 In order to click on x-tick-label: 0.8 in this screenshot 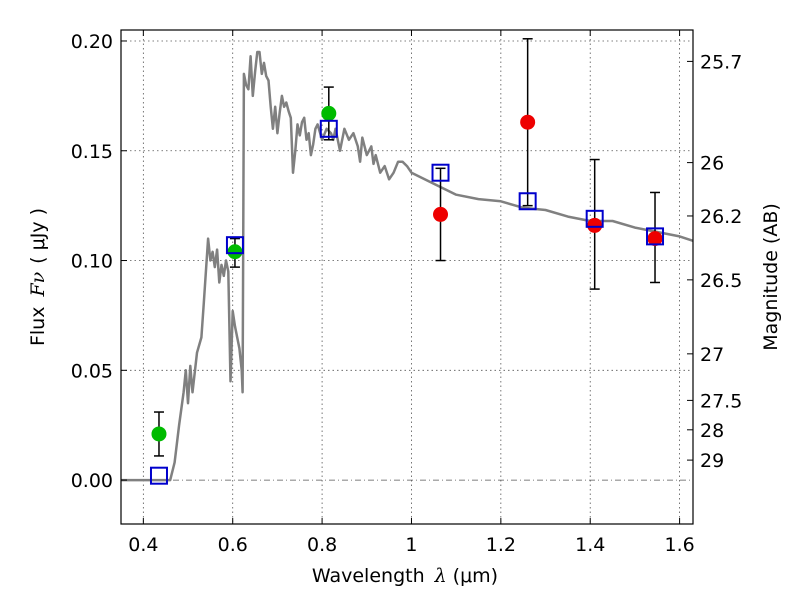, I will do `click(322, 545)`.